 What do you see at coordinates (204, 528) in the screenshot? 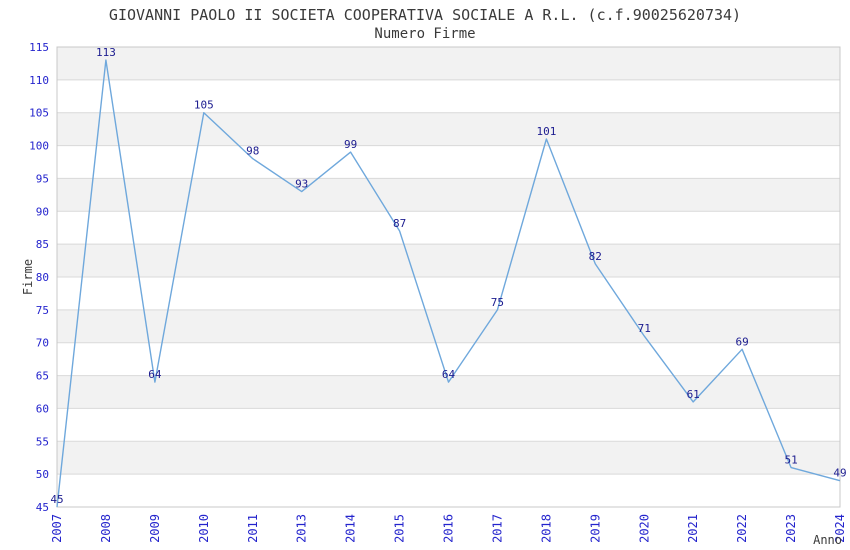
I see `x-tick-label: 2010` at bounding box center [204, 528].